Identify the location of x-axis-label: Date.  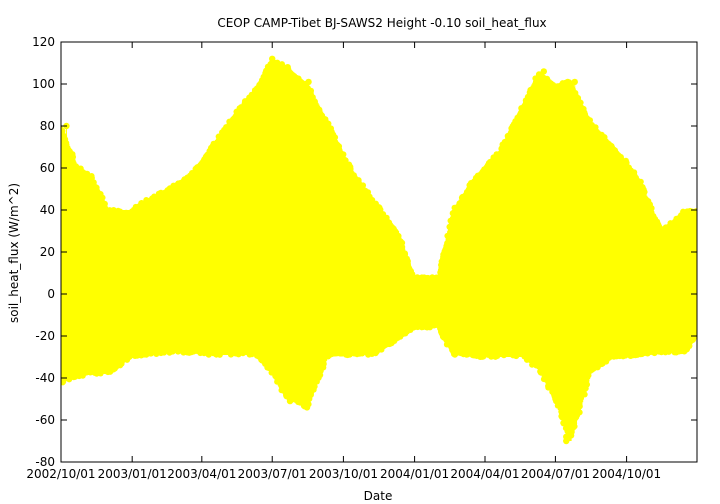
(378, 496).